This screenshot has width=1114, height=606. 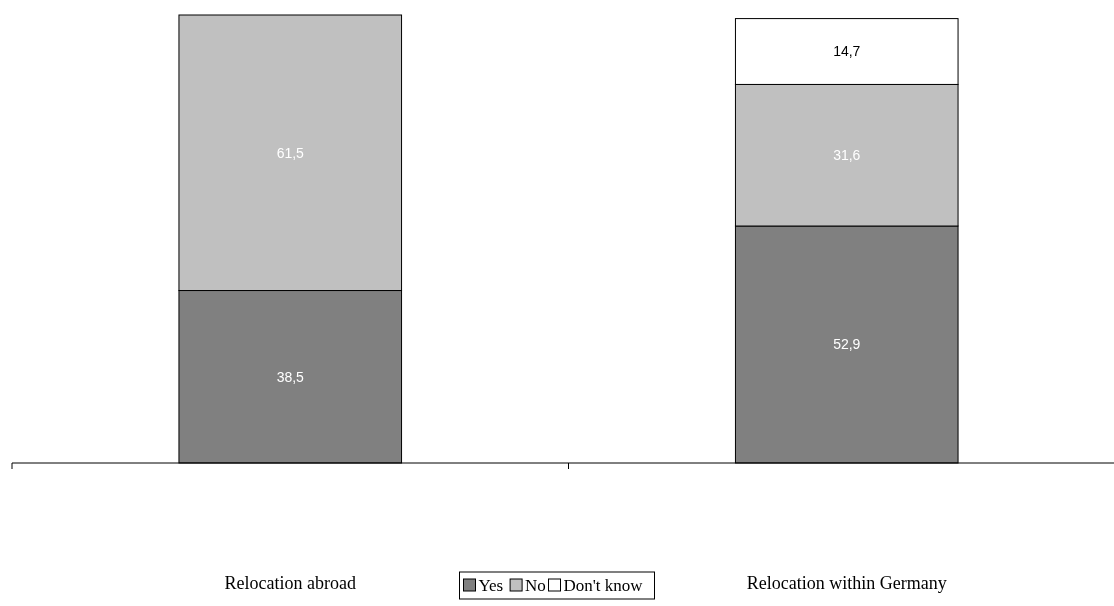 What do you see at coordinates (847, 155) in the screenshot?
I see `data-label: 31,6` at bounding box center [847, 155].